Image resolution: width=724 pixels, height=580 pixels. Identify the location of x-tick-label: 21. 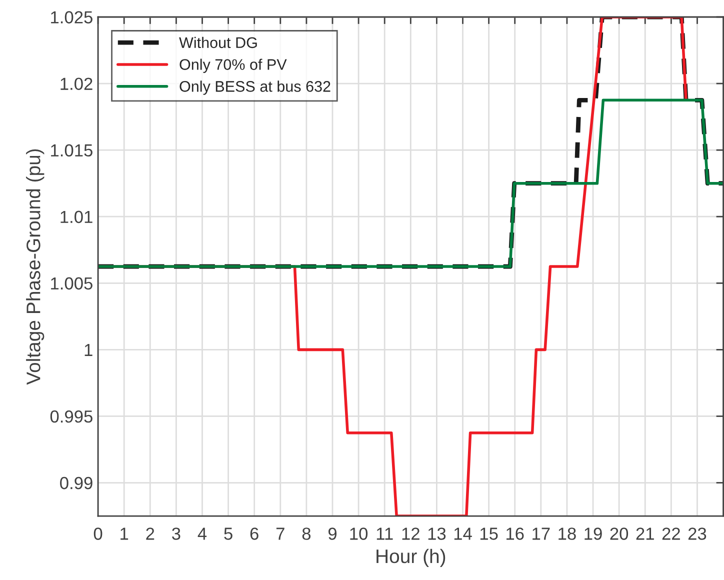
(645, 534).